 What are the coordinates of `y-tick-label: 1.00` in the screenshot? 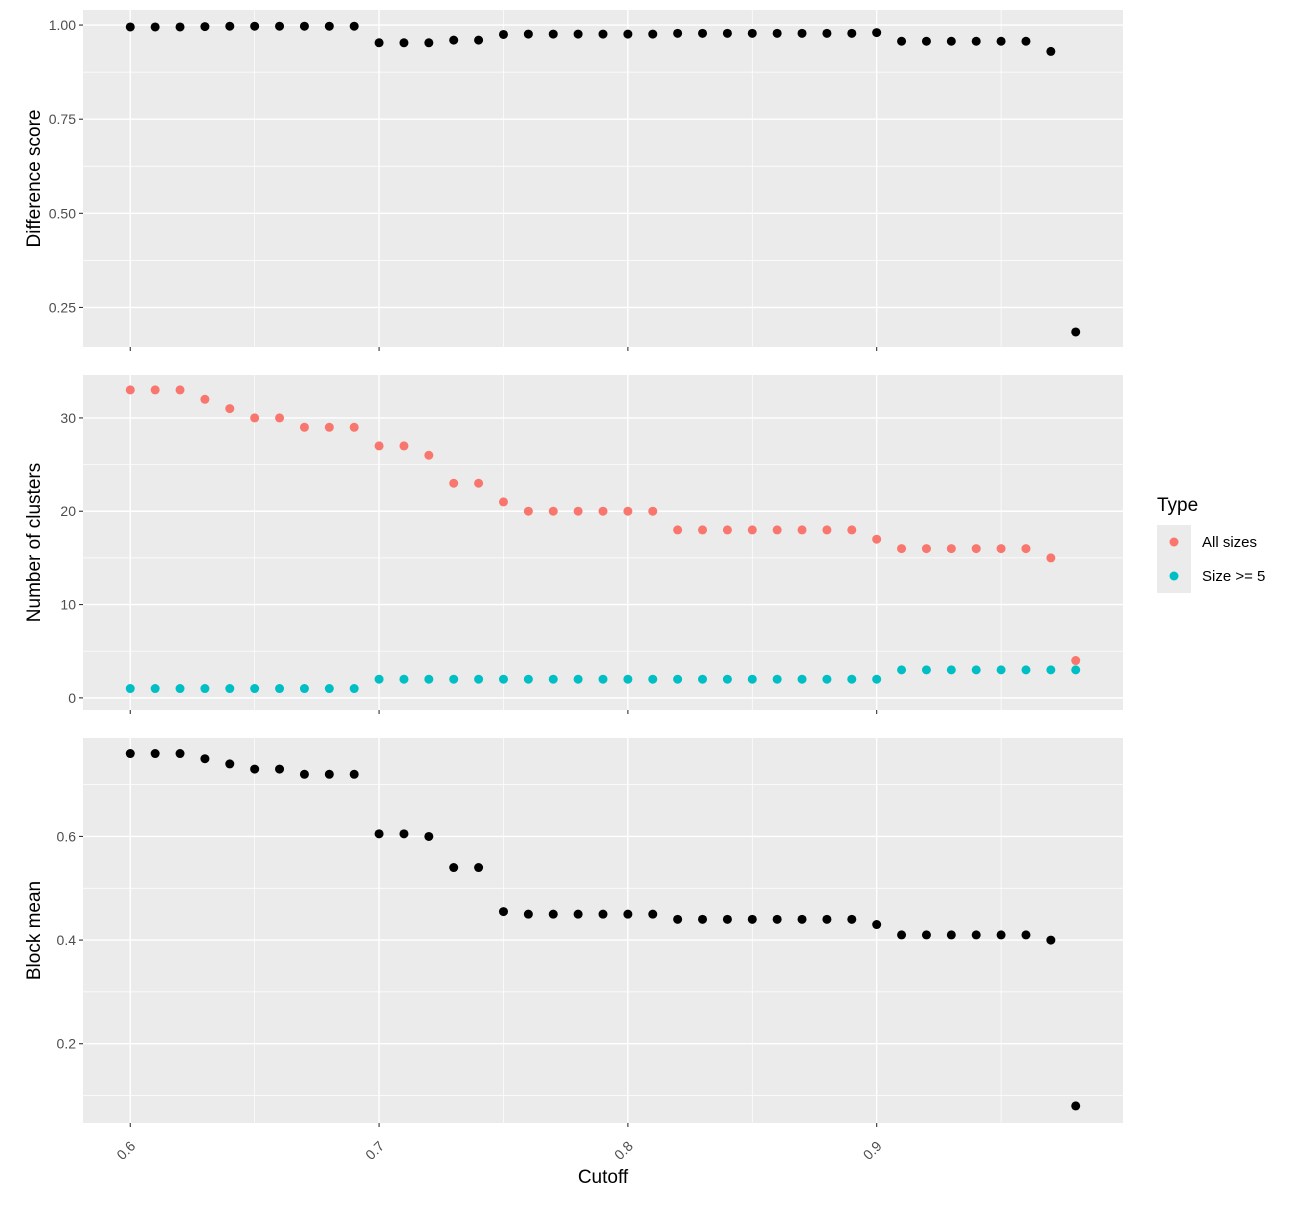 It's located at (62, 25).